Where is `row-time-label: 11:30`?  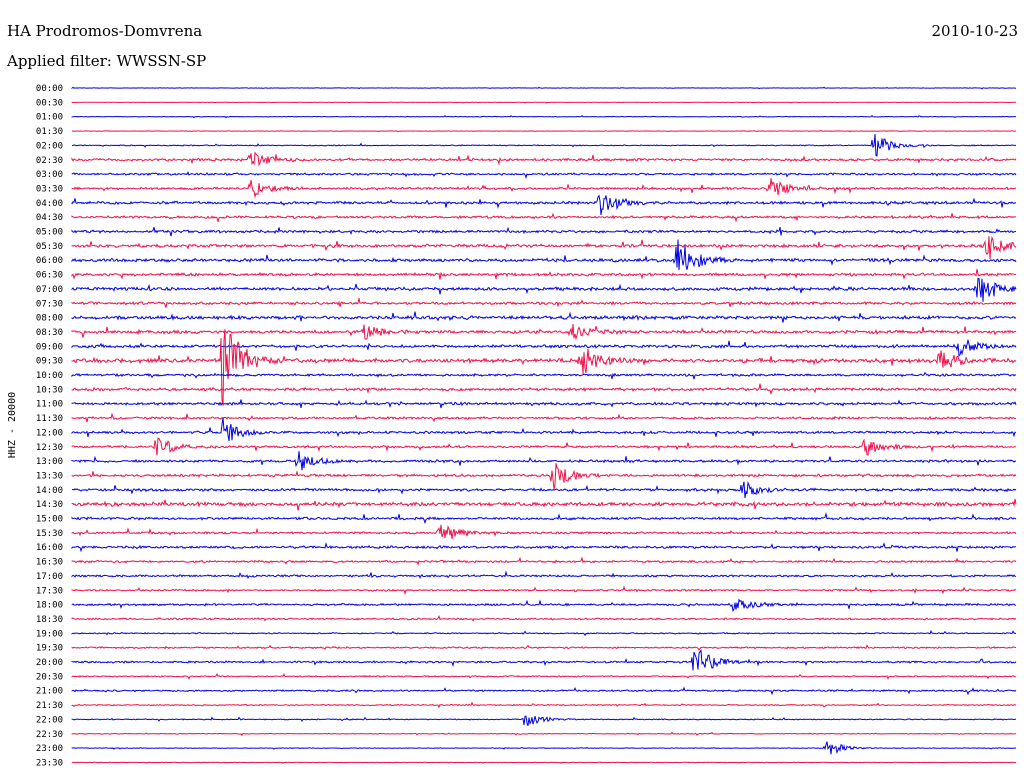
row-time-label: 11:30 is located at coordinates (49, 419).